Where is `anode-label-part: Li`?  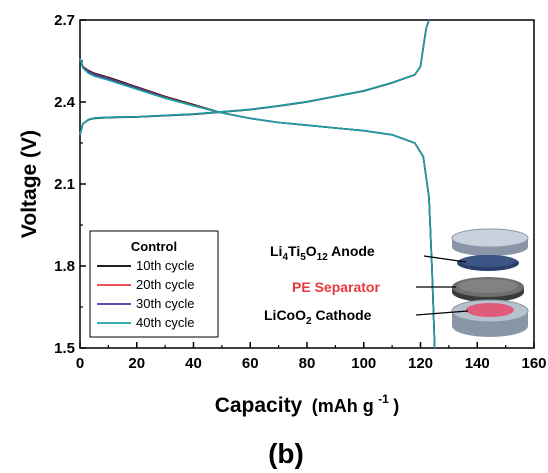
anode-label-part: Li is located at coordinates (276, 251).